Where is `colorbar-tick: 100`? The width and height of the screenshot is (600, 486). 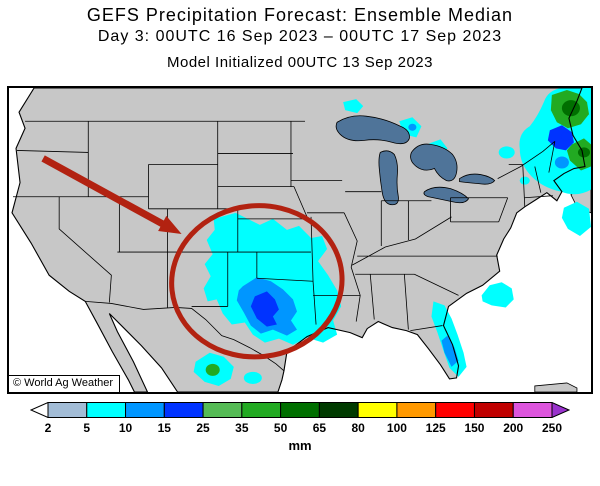
colorbar-tick: 100 is located at coordinates (396, 428).